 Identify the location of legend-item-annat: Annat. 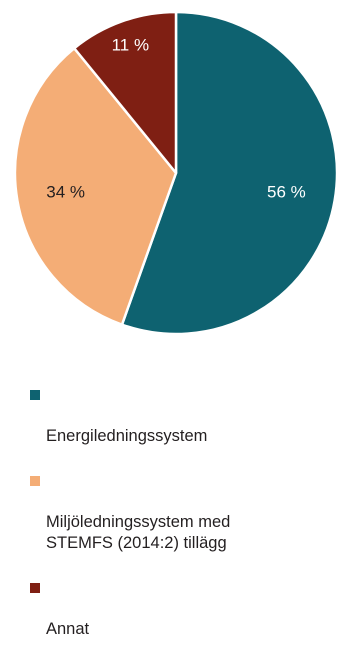
(180, 608).